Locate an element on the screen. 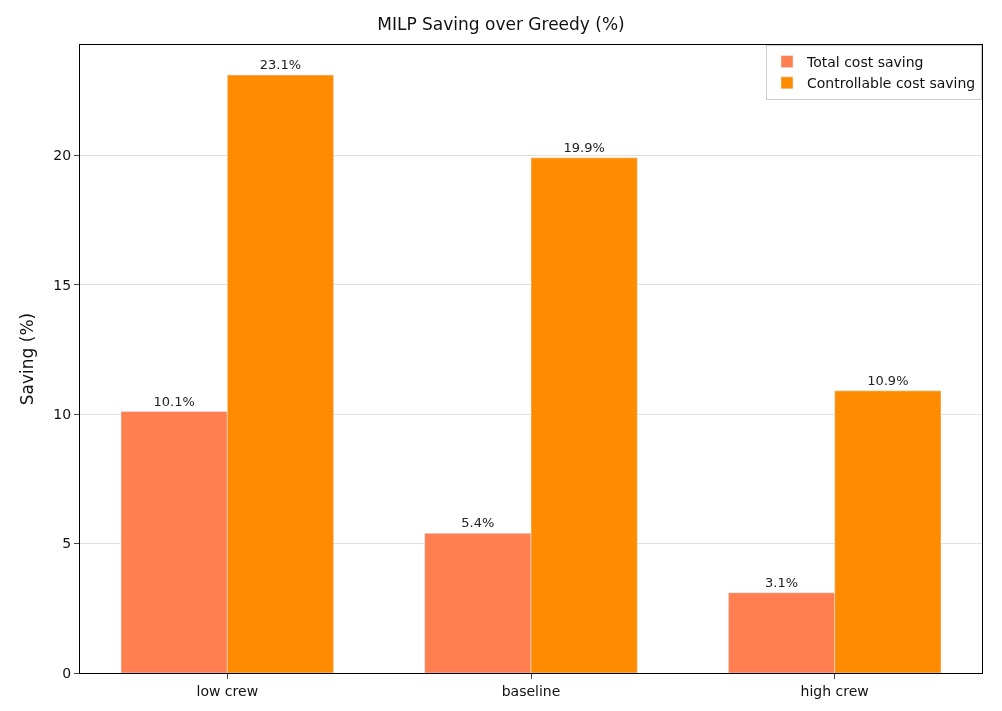 The image size is (1002, 711). legend-label: Total cost saving is located at coordinates (865, 62).